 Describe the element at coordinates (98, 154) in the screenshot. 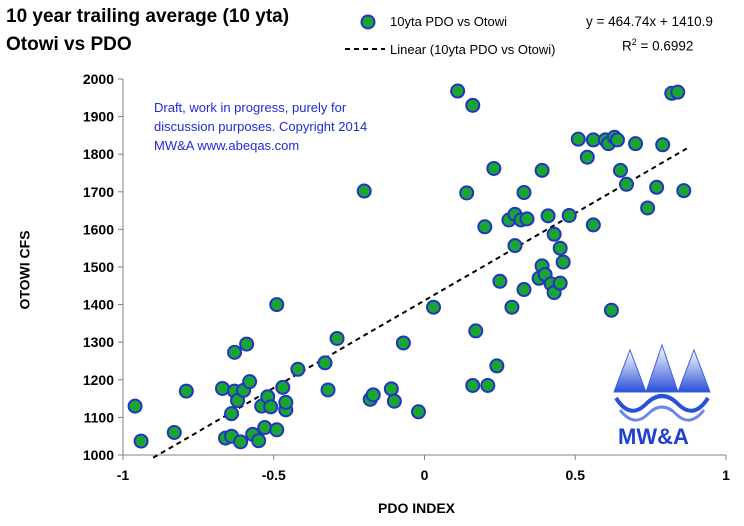

I see `y-tick-label: 1800` at that location.